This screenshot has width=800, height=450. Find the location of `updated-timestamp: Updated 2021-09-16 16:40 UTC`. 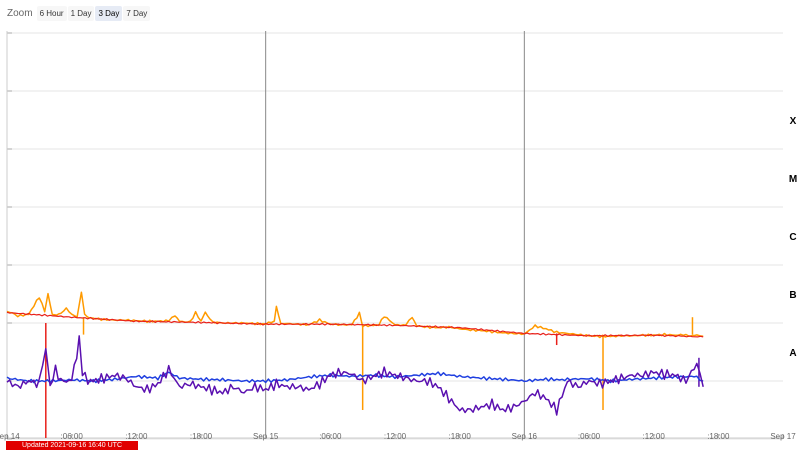

updated-timestamp: Updated 2021-09-16 16:40 UTC is located at coordinates (72, 445).